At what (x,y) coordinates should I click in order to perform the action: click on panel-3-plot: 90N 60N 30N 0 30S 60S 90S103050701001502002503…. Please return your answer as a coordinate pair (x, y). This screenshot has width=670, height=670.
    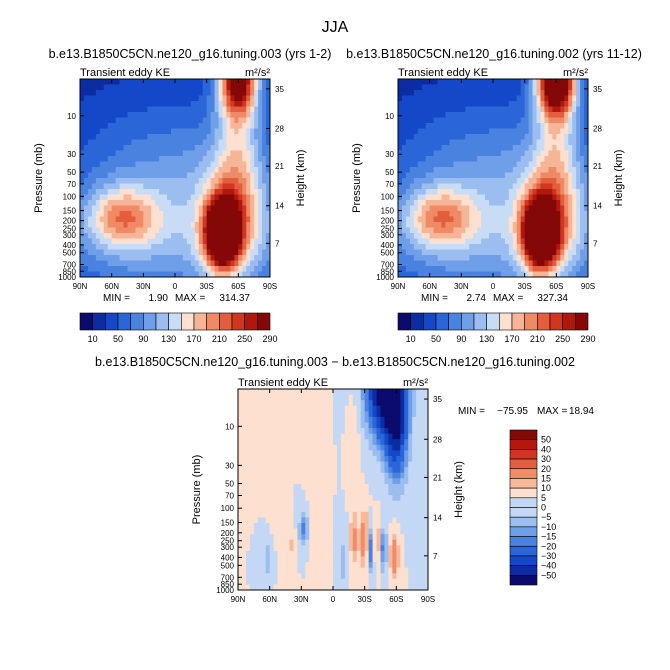
    Looking at the image, I should click on (328, 496).